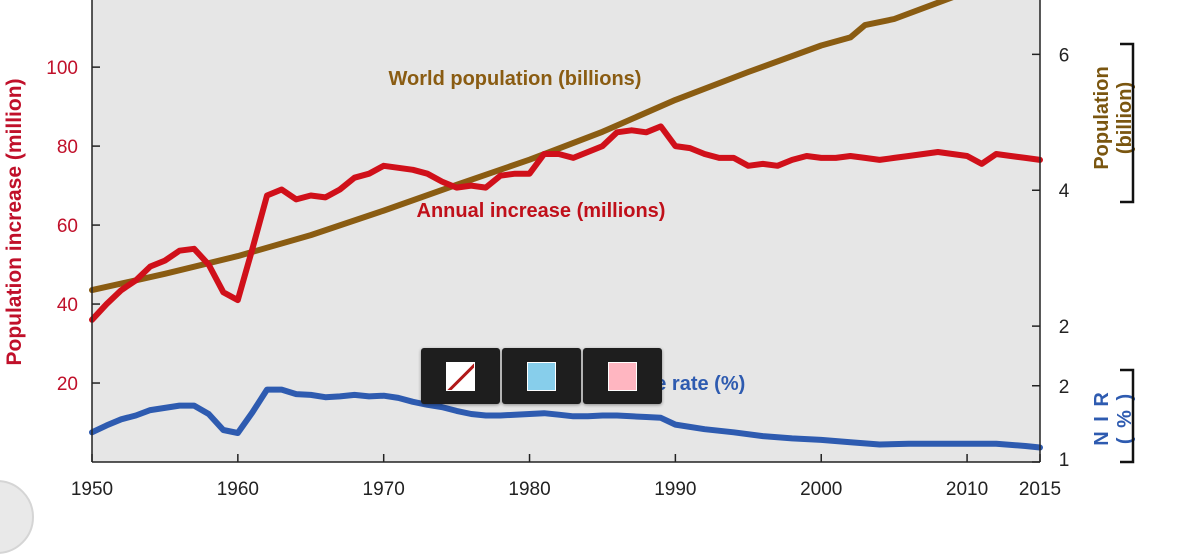 This screenshot has height=554, width=1180. I want to click on x-tick-label: 1970, so click(384, 489).